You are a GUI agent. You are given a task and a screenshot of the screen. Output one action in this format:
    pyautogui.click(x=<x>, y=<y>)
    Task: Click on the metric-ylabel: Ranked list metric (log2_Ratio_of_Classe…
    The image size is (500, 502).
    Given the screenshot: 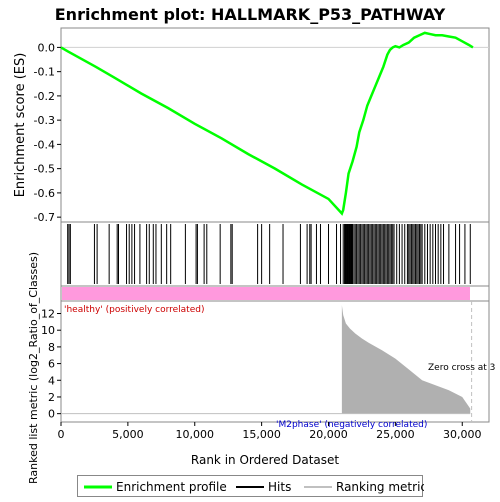 What is the action you would take?
    pyautogui.click(x=33, y=368)
    